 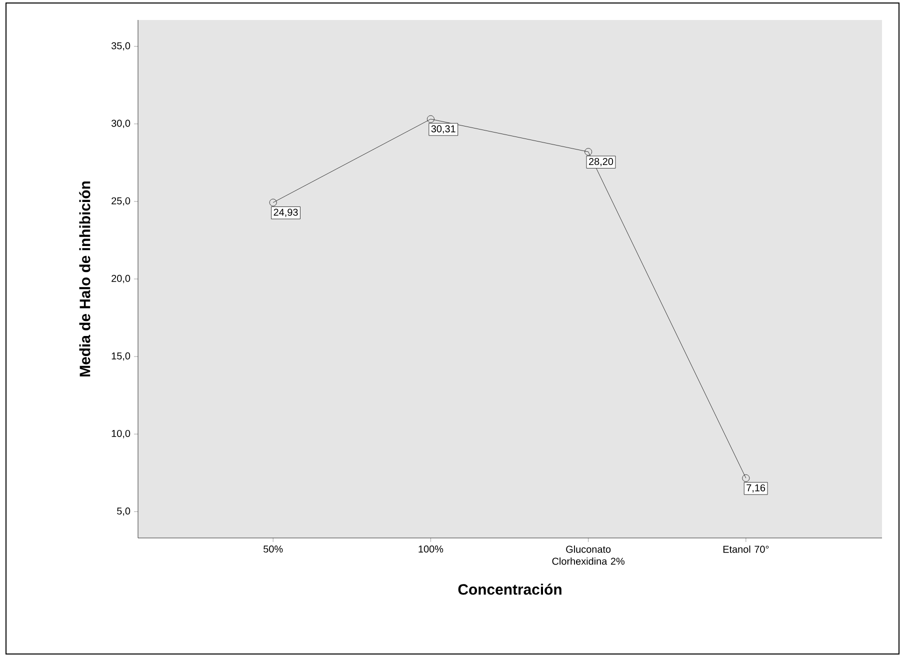 What do you see at coordinates (756, 488) in the screenshot?
I see `data-label: 7,16` at bounding box center [756, 488].